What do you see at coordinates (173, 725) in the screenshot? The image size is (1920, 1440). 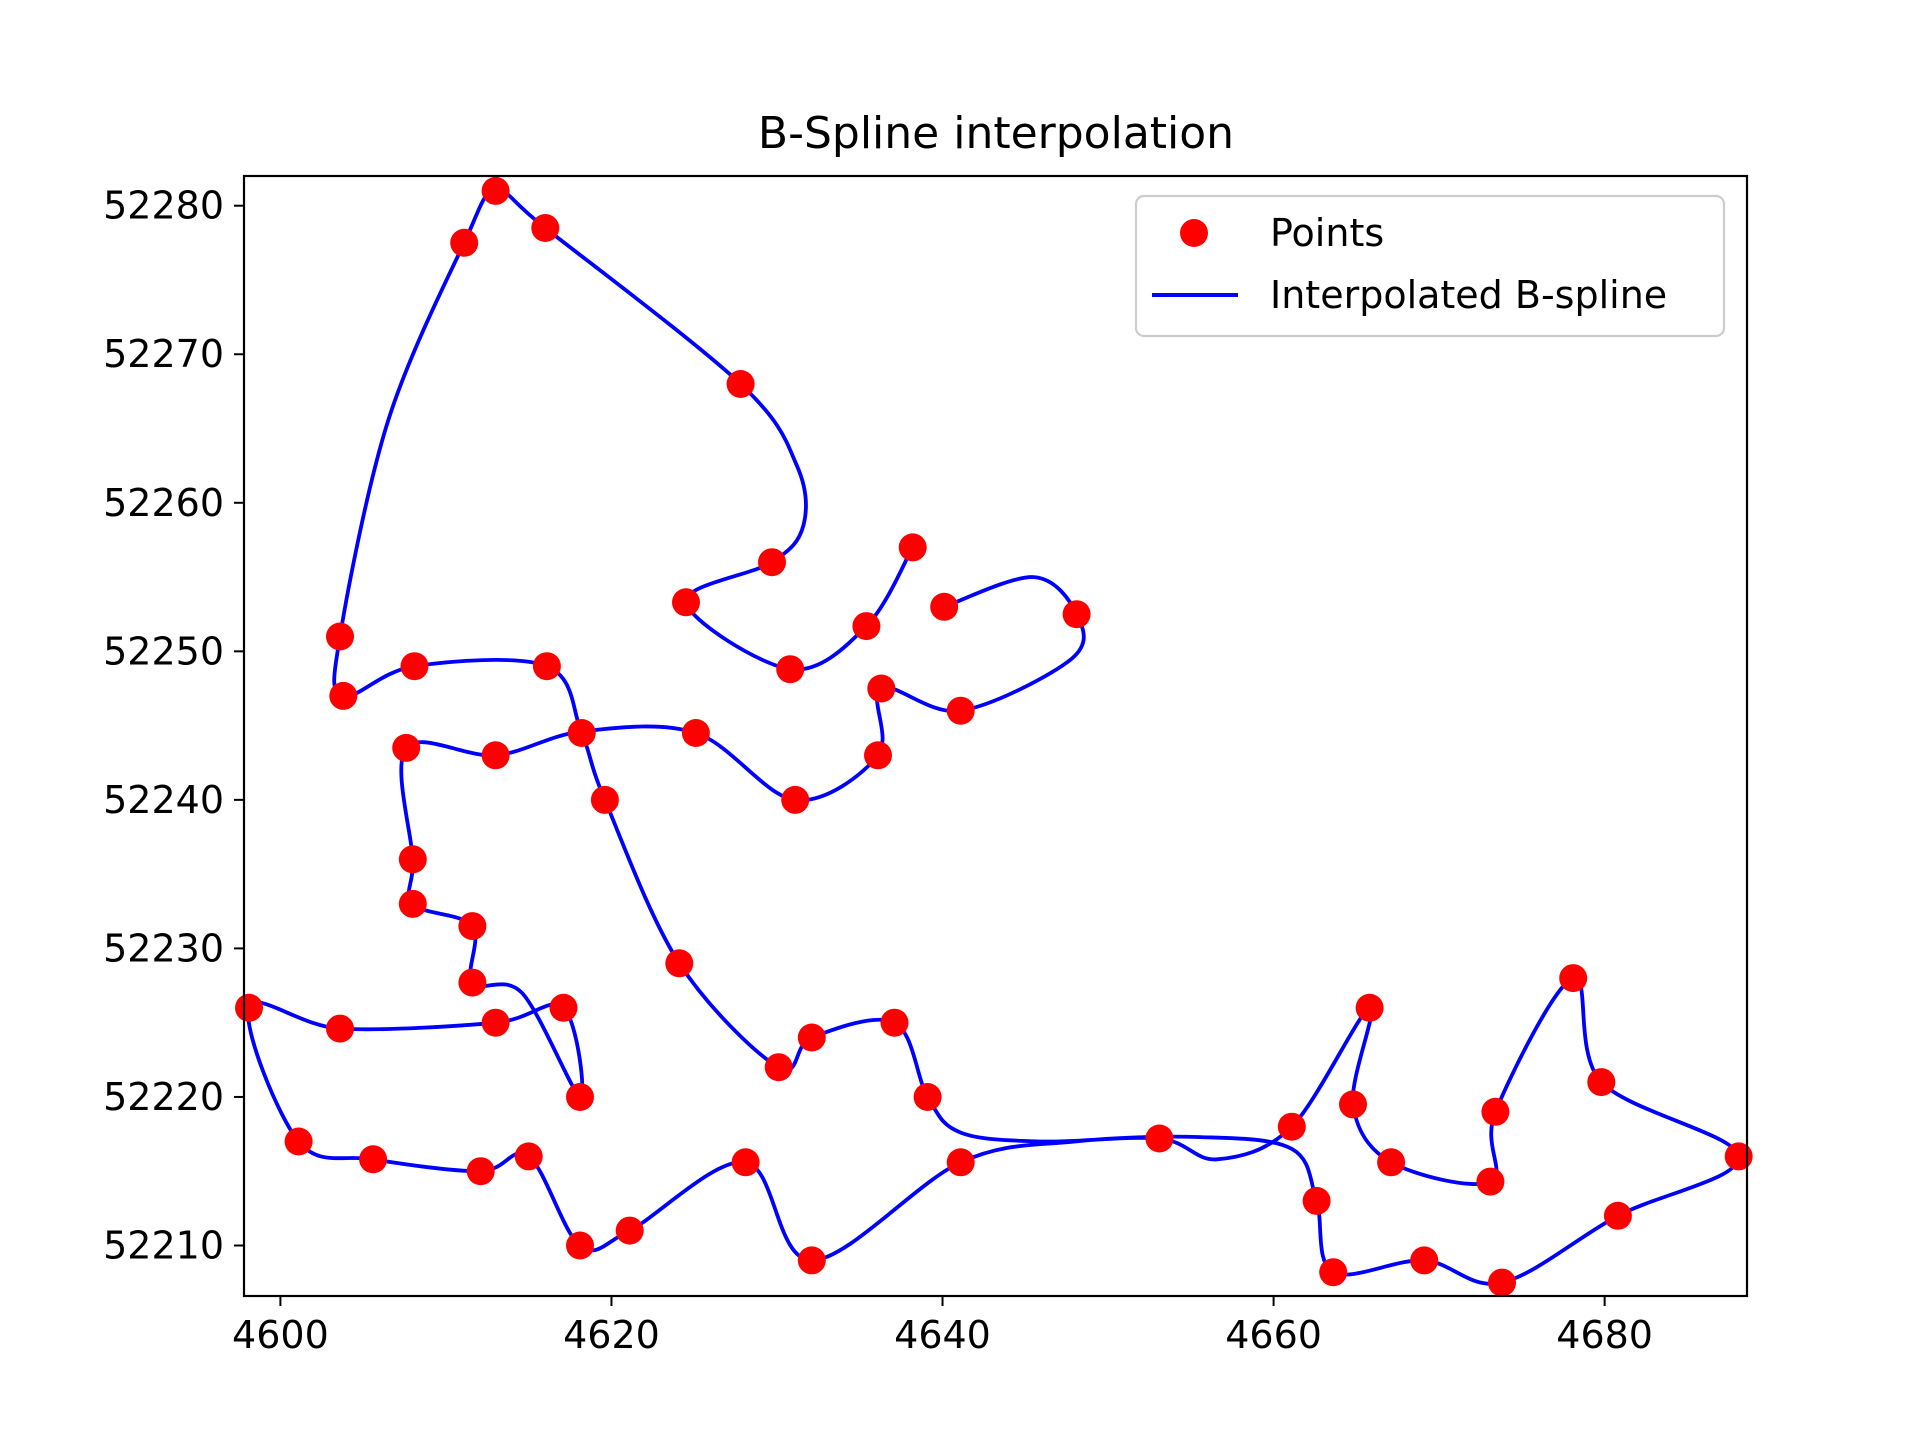 I see `y-axis: 52210 52220 52230 52240 52250 52260 52270 52280` at bounding box center [173, 725].